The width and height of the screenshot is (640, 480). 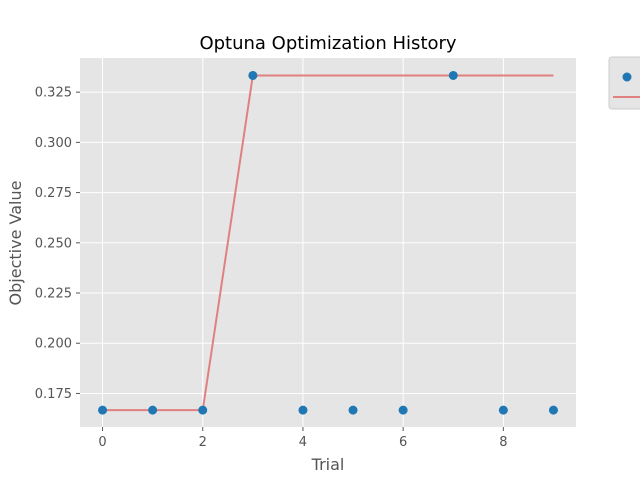 I want to click on x-tick-label: 2, so click(x=203, y=442).